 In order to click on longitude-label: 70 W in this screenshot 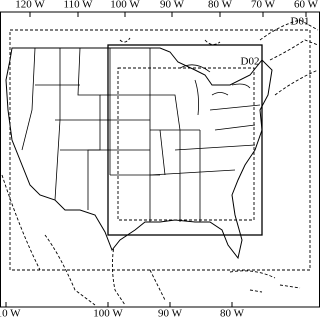, I will do `click(263, 5)`.